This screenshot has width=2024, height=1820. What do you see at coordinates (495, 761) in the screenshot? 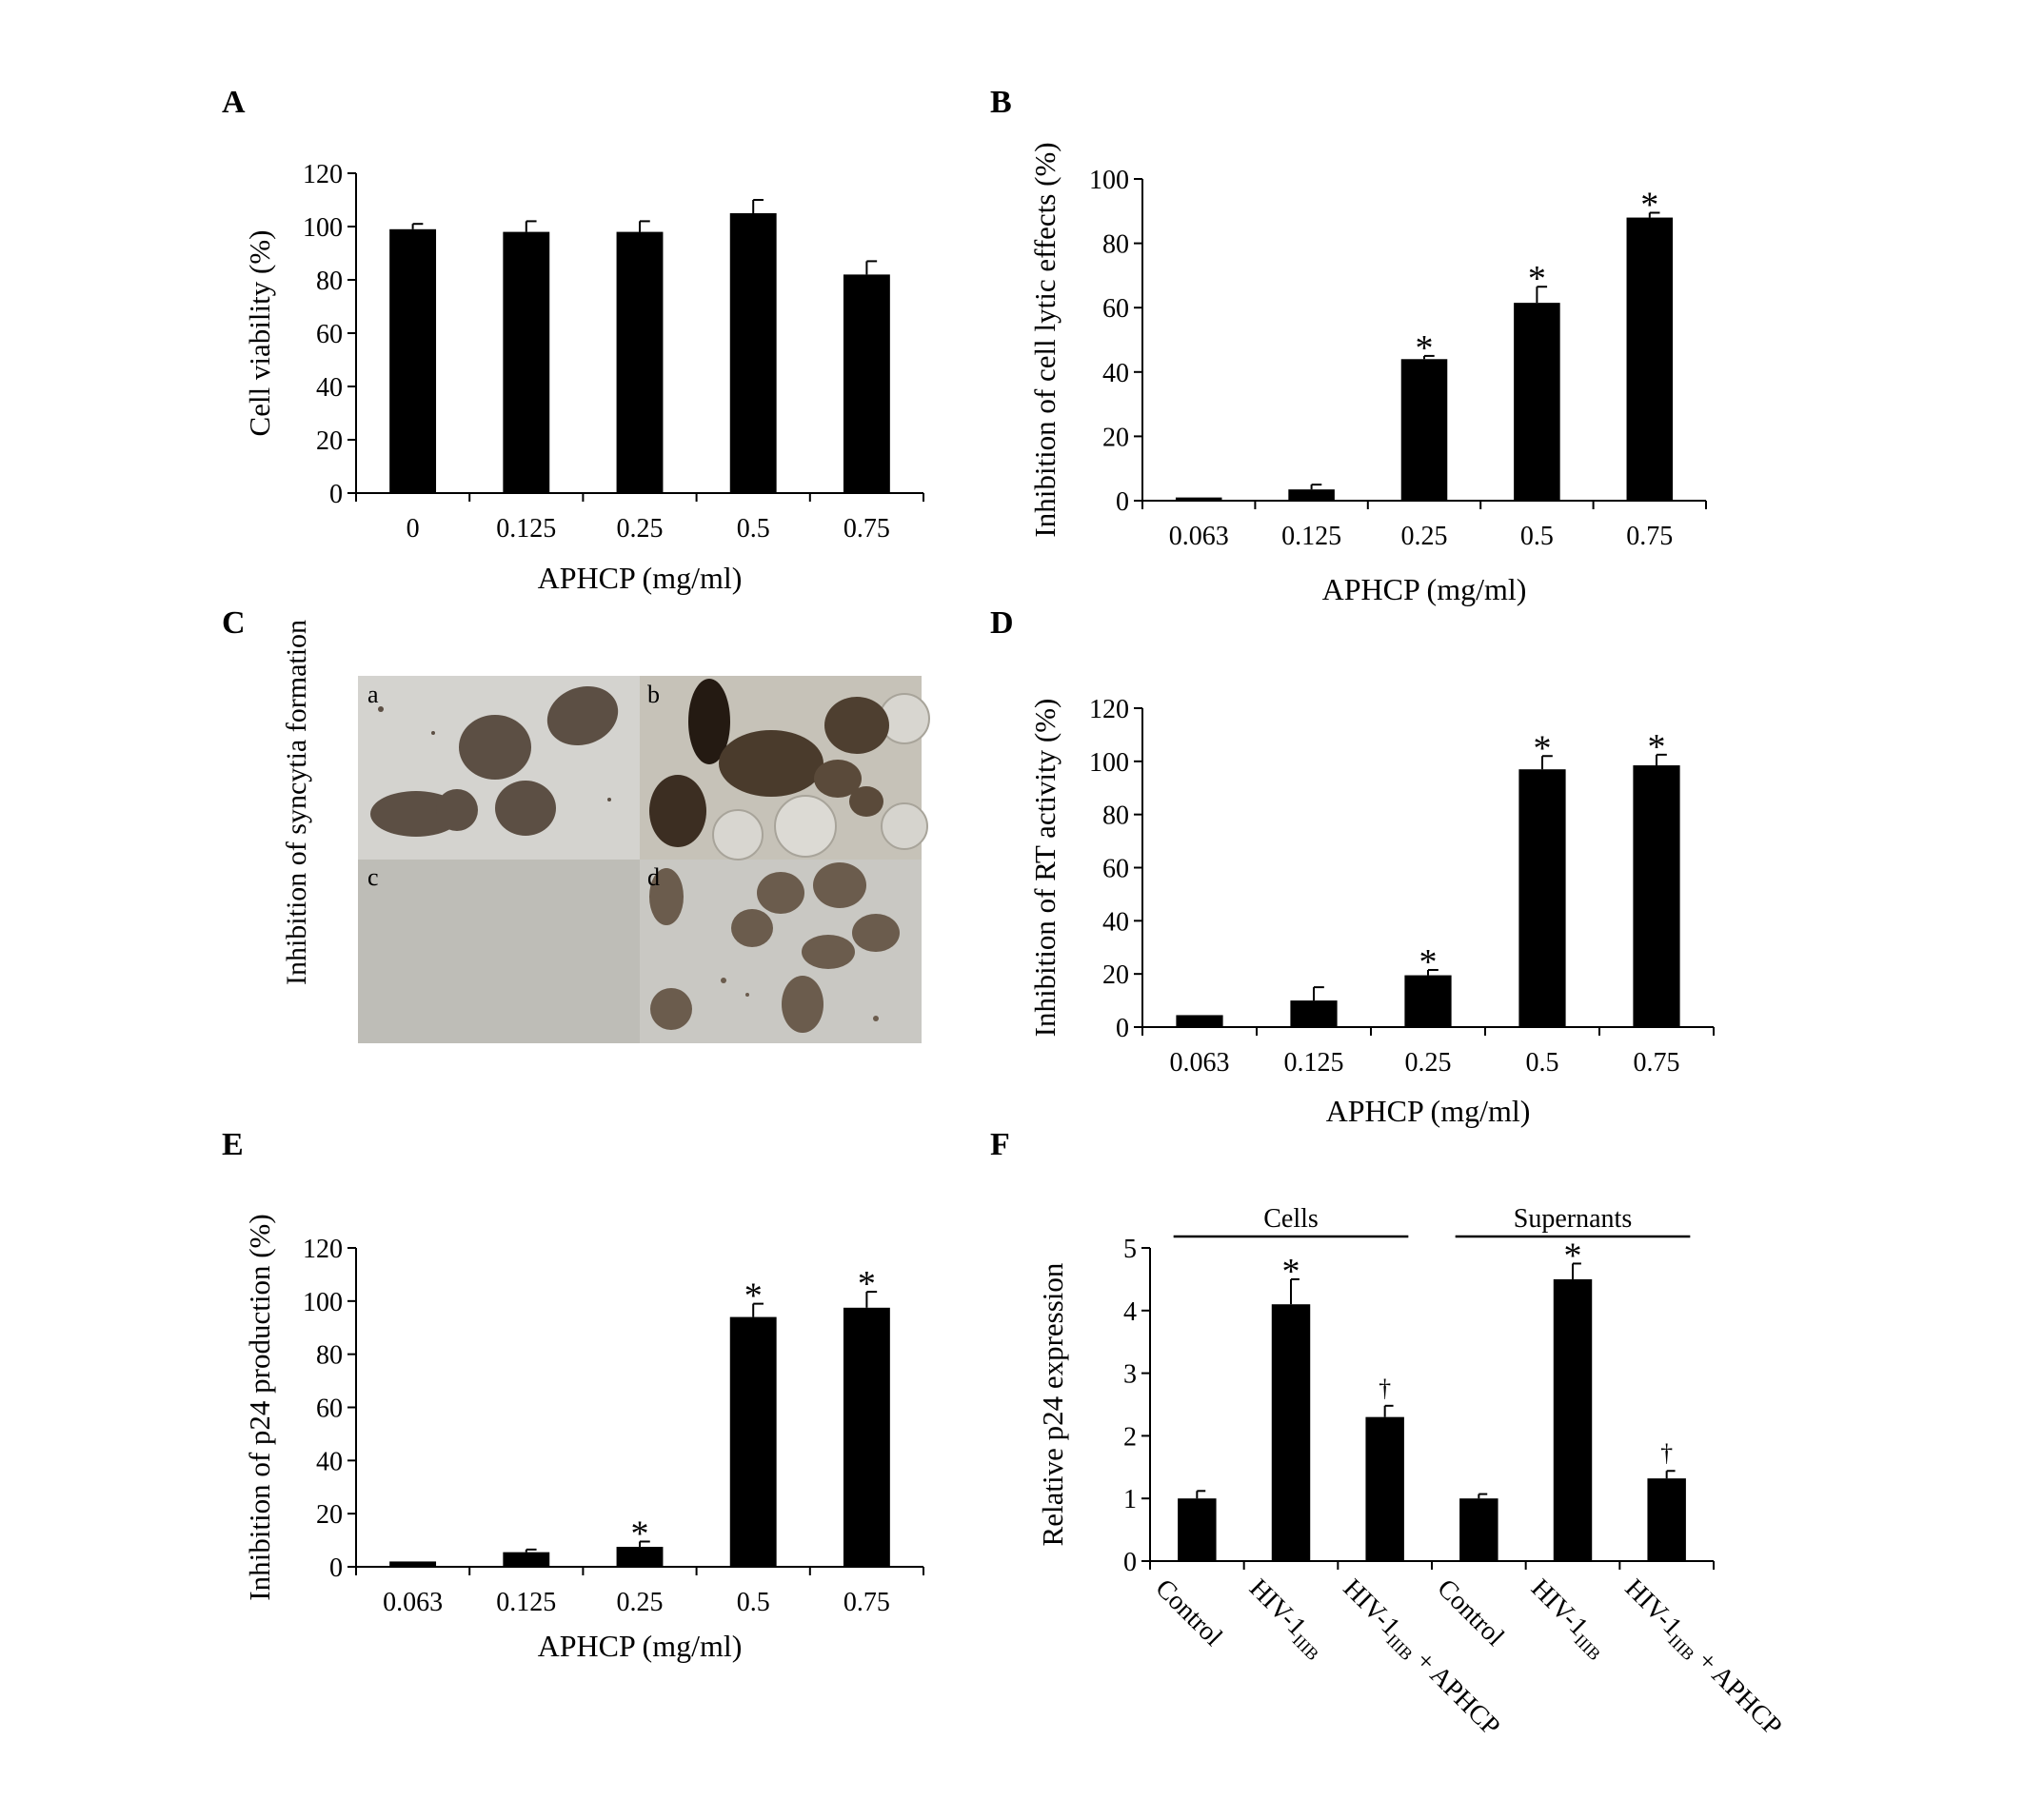
I see `micrograph-a-clusters` at bounding box center [495, 761].